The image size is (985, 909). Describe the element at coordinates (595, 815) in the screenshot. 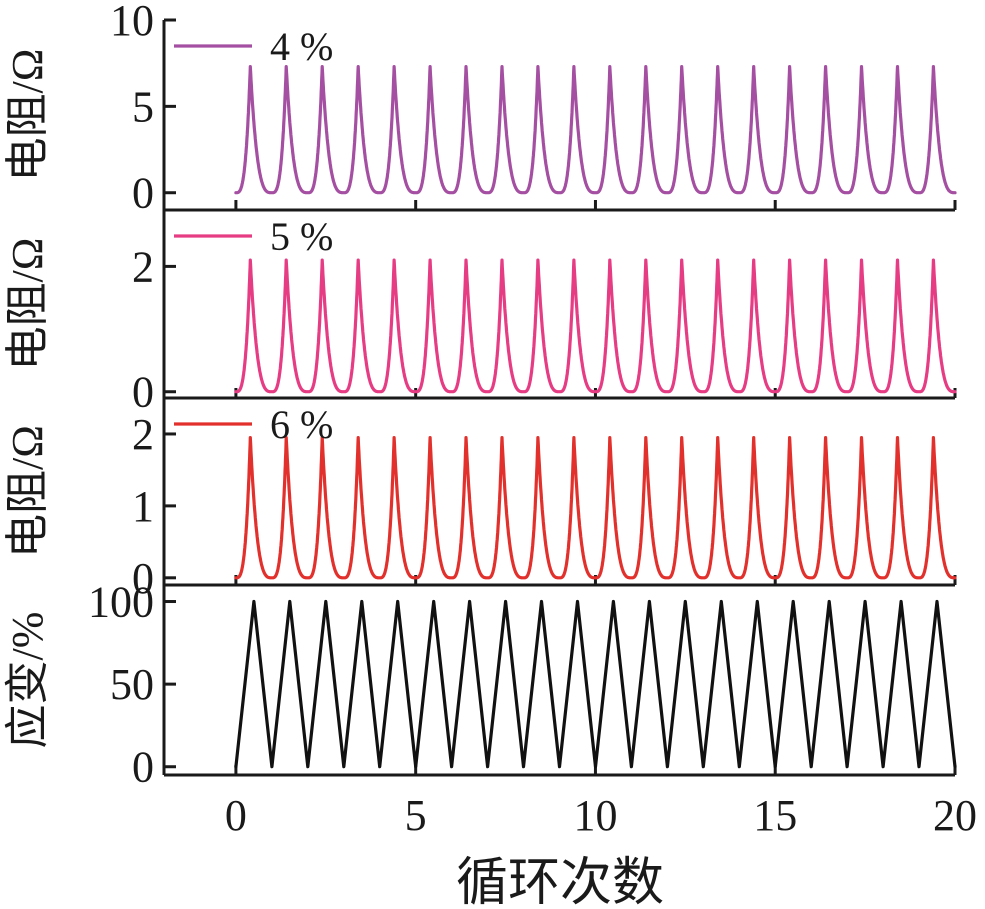

I see `x-tick-label: 10` at that location.